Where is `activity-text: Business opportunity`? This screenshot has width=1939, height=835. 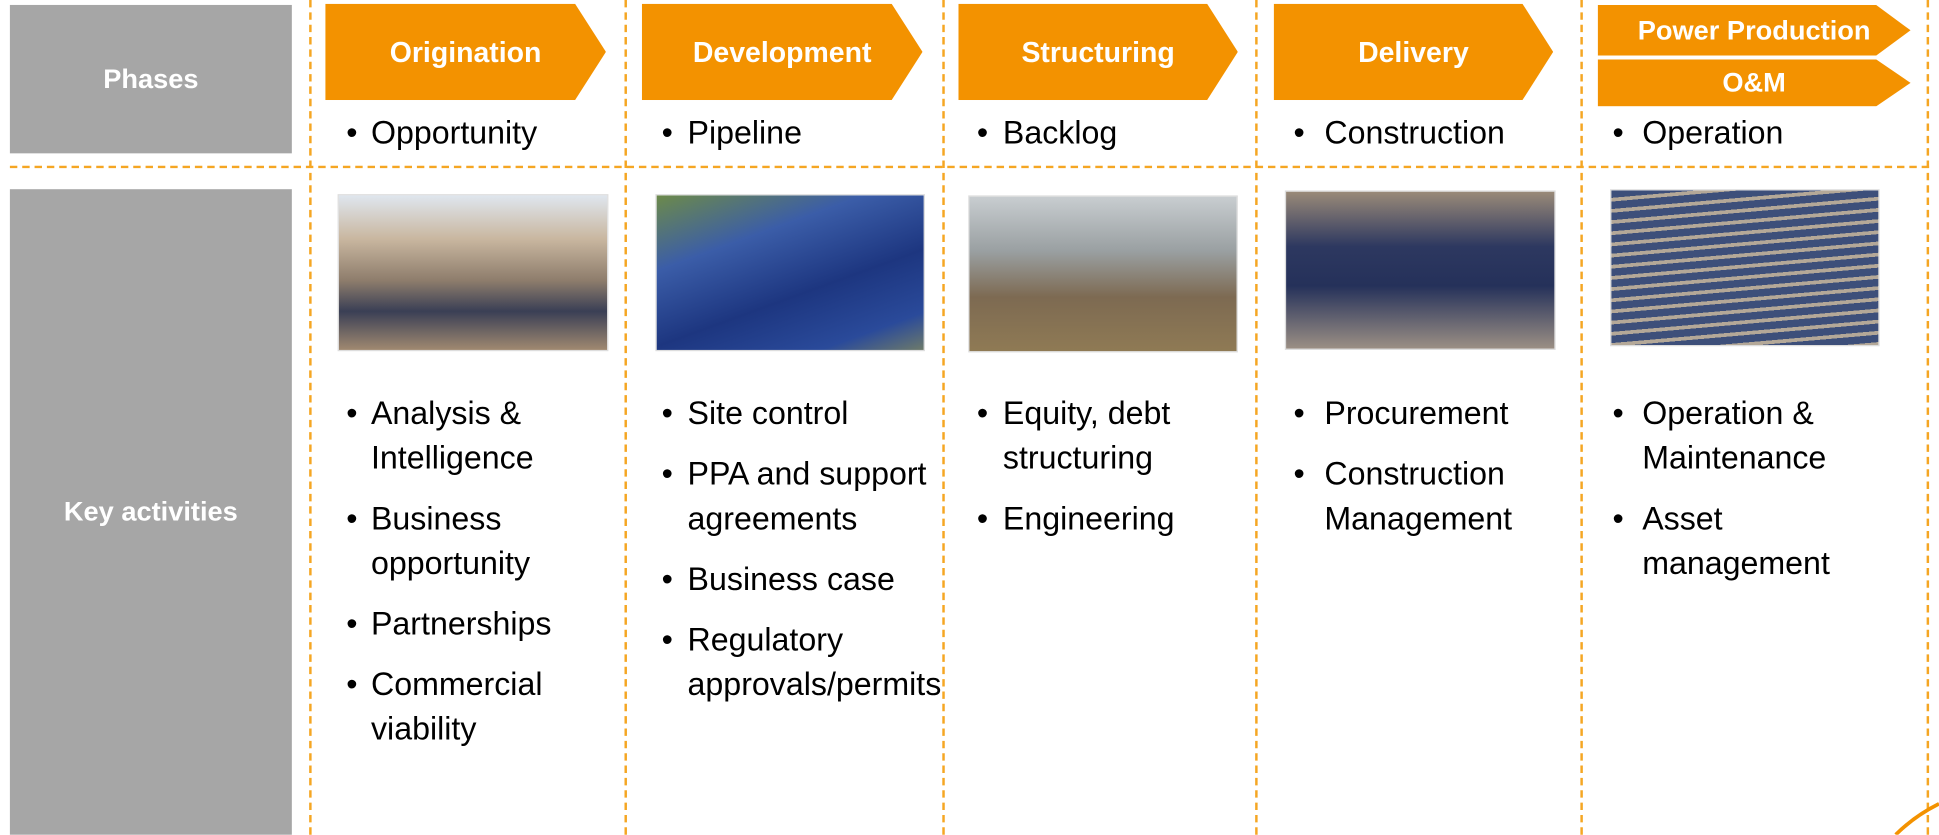
activity-text: Business opportunity is located at coordinates (450, 540).